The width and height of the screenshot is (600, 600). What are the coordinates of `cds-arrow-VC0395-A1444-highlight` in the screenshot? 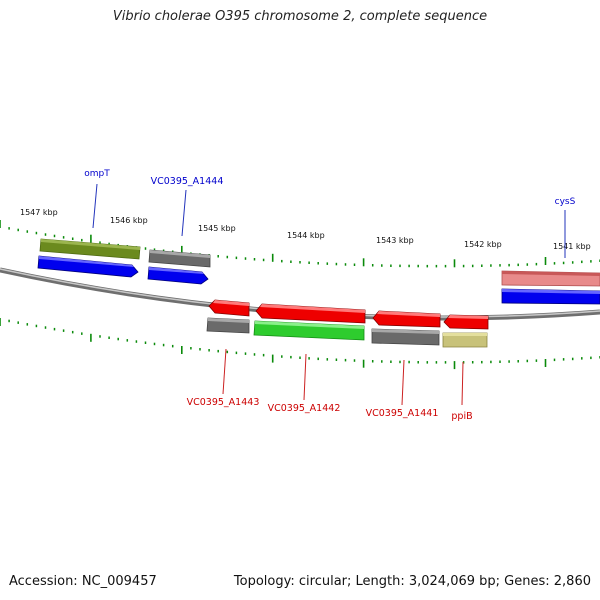 It's located at (176, 270).